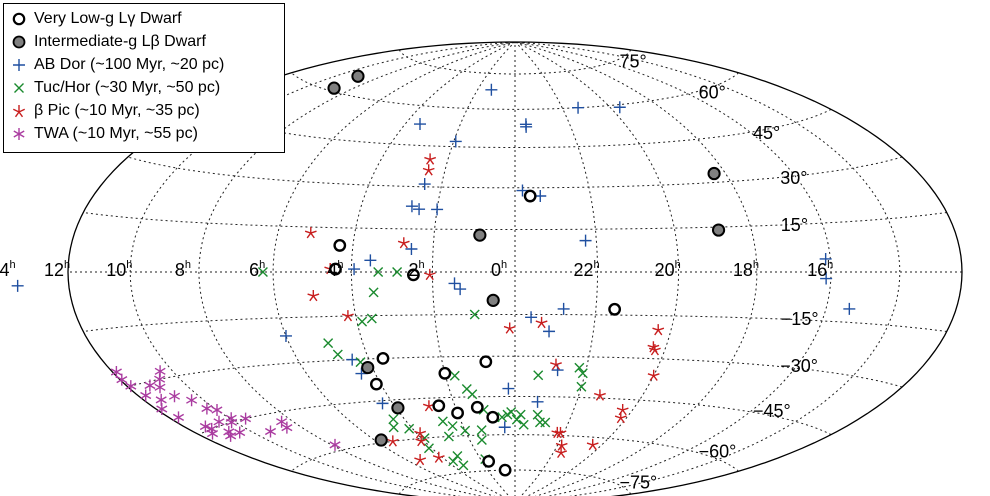 The image size is (990, 496). I want to click on star-icon, so click(19, 111).